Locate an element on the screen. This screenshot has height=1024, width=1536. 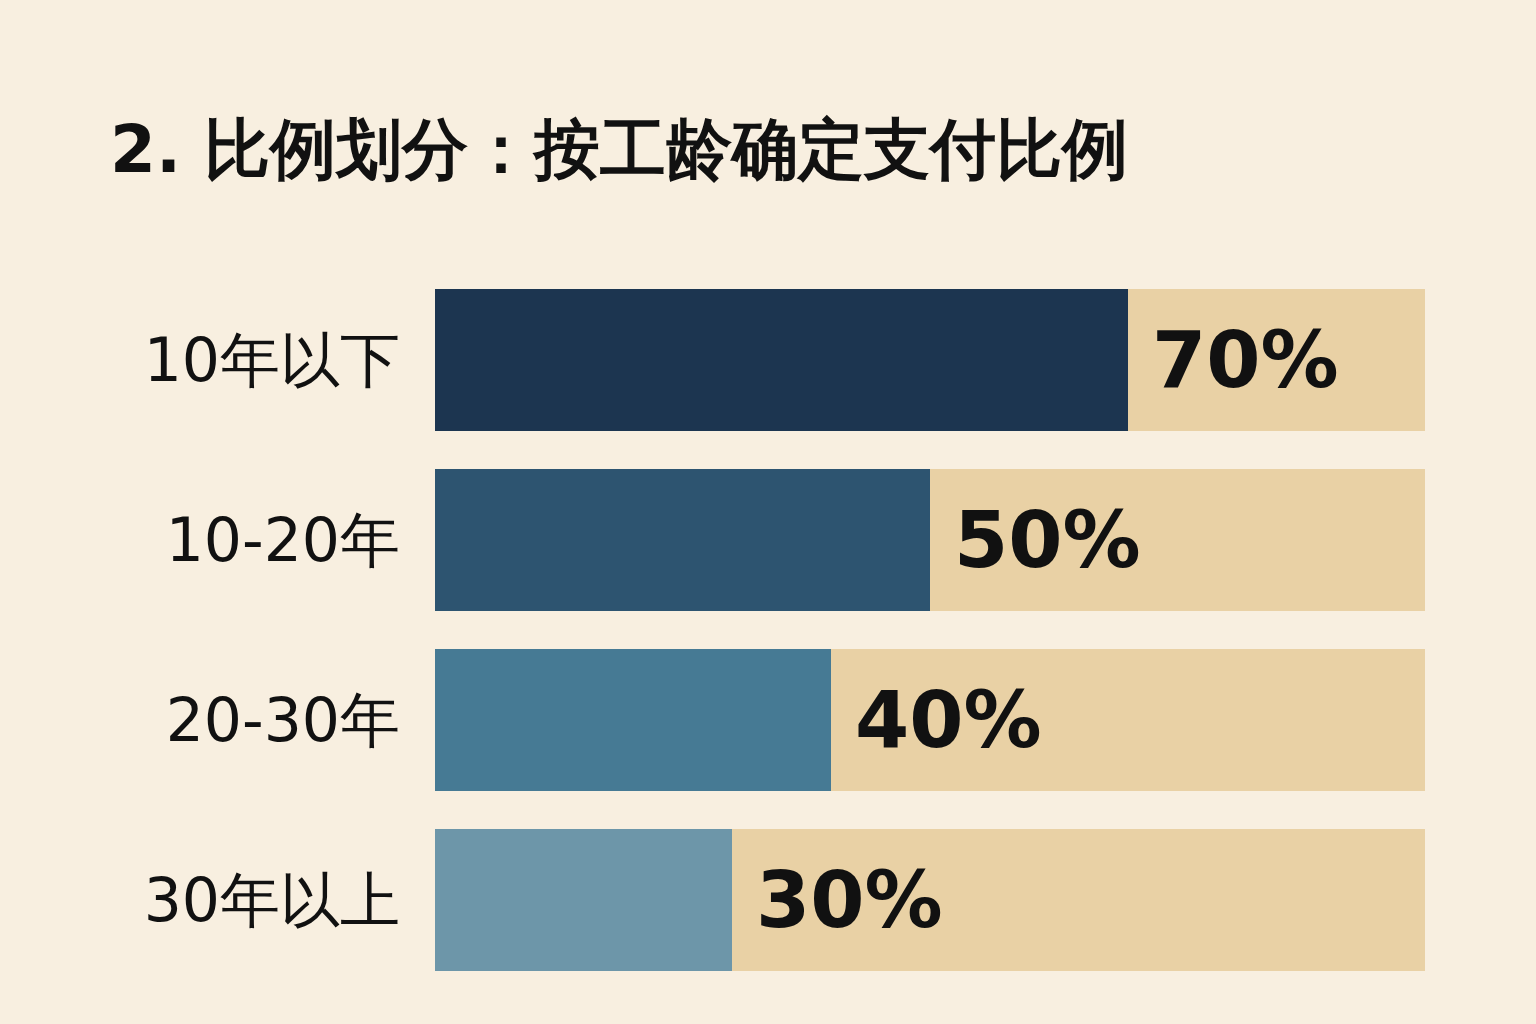
data-label: 50% is located at coordinates (1047, 540).